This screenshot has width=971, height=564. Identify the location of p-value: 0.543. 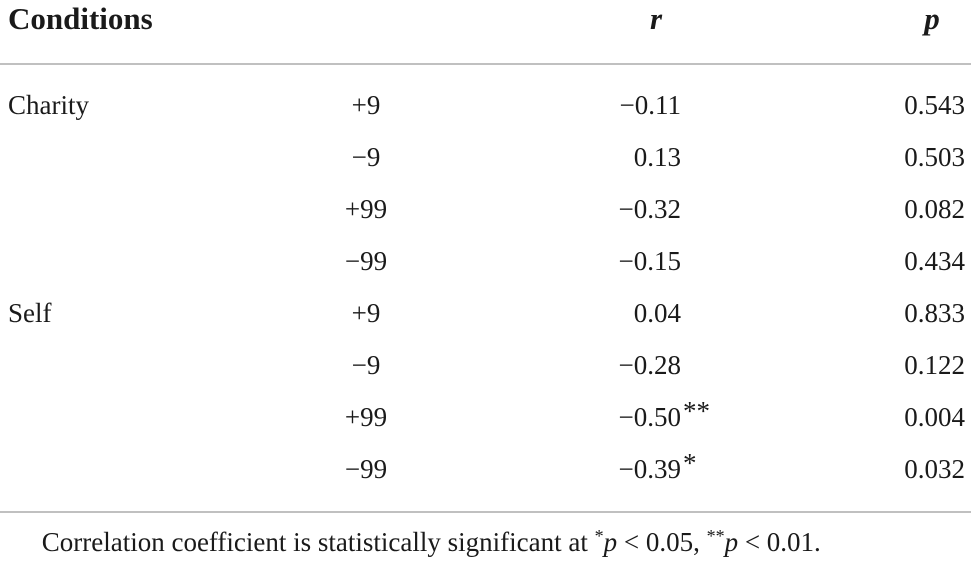
(934, 105).